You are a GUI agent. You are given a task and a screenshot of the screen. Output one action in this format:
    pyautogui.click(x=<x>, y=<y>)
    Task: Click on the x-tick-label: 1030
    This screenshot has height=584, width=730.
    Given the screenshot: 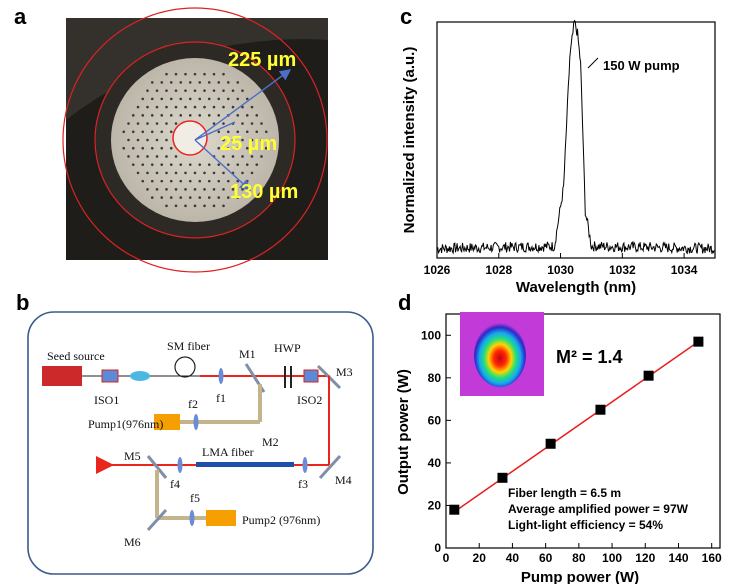 What is the action you would take?
    pyautogui.click(x=560, y=270)
    